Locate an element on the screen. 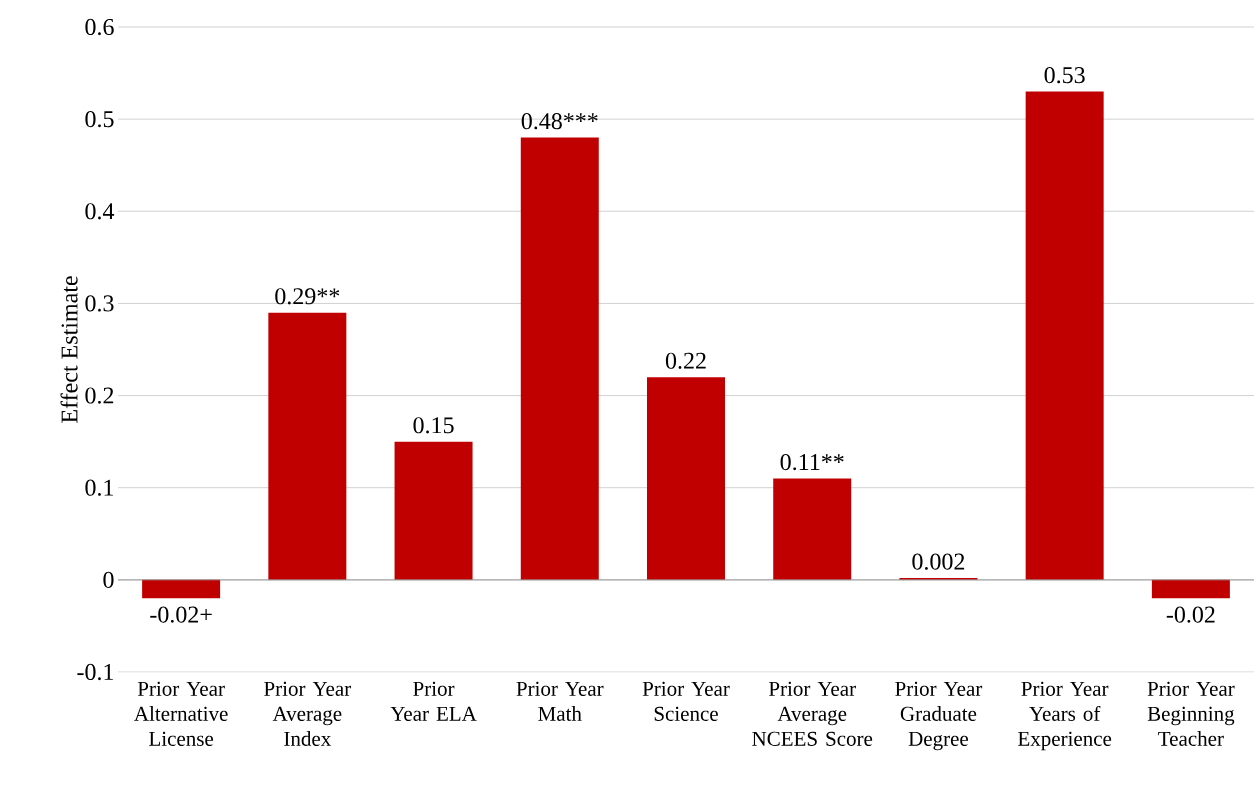 Image resolution: width=1254 pixels, height=806 pixels. y-tick-label: 0.6 is located at coordinates (99, 27).